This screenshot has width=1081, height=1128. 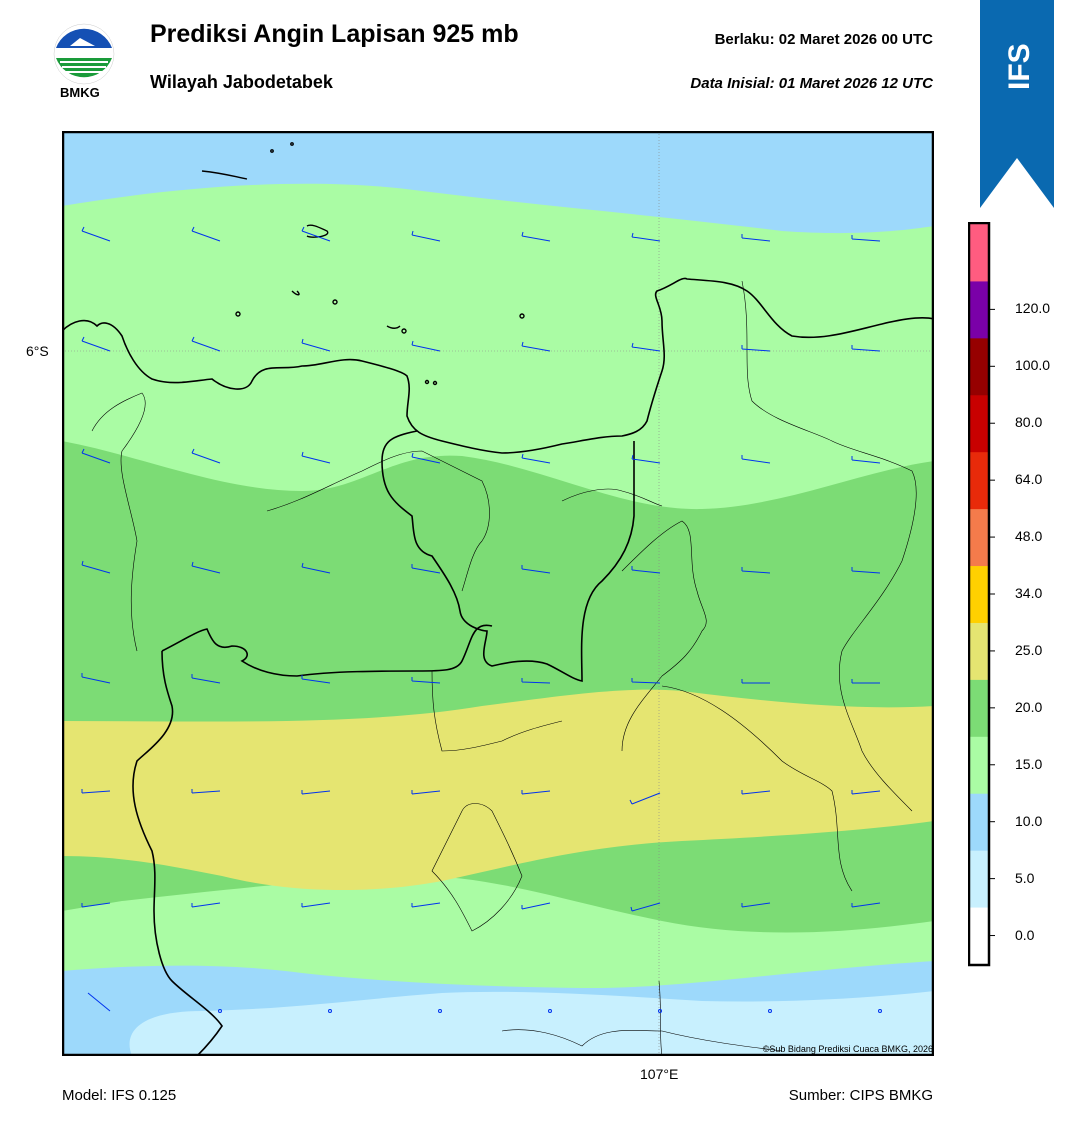 I want to click on colorbar-tick-label: 120.0, so click(x=1033, y=308).